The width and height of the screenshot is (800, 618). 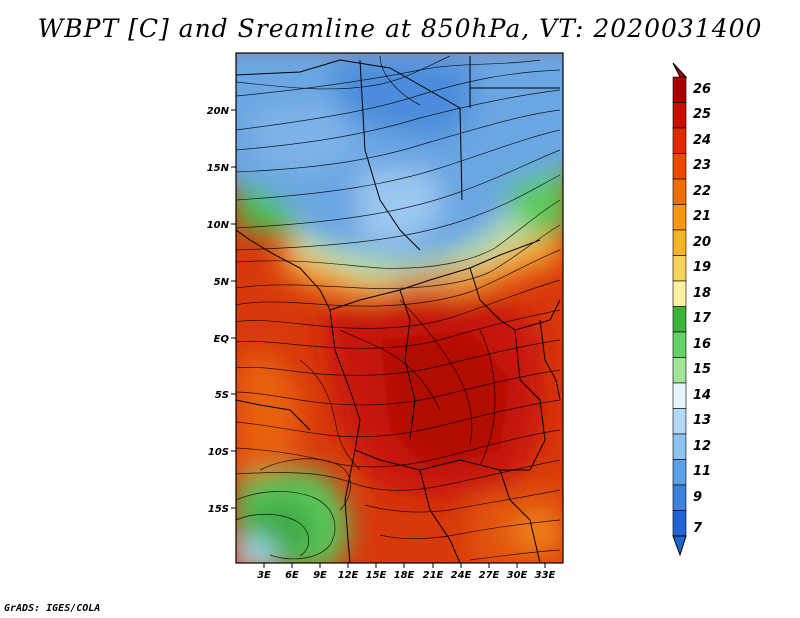 What do you see at coordinates (702, 318) in the screenshot?
I see `colorbar-label: 17` at bounding box center [702, 318].